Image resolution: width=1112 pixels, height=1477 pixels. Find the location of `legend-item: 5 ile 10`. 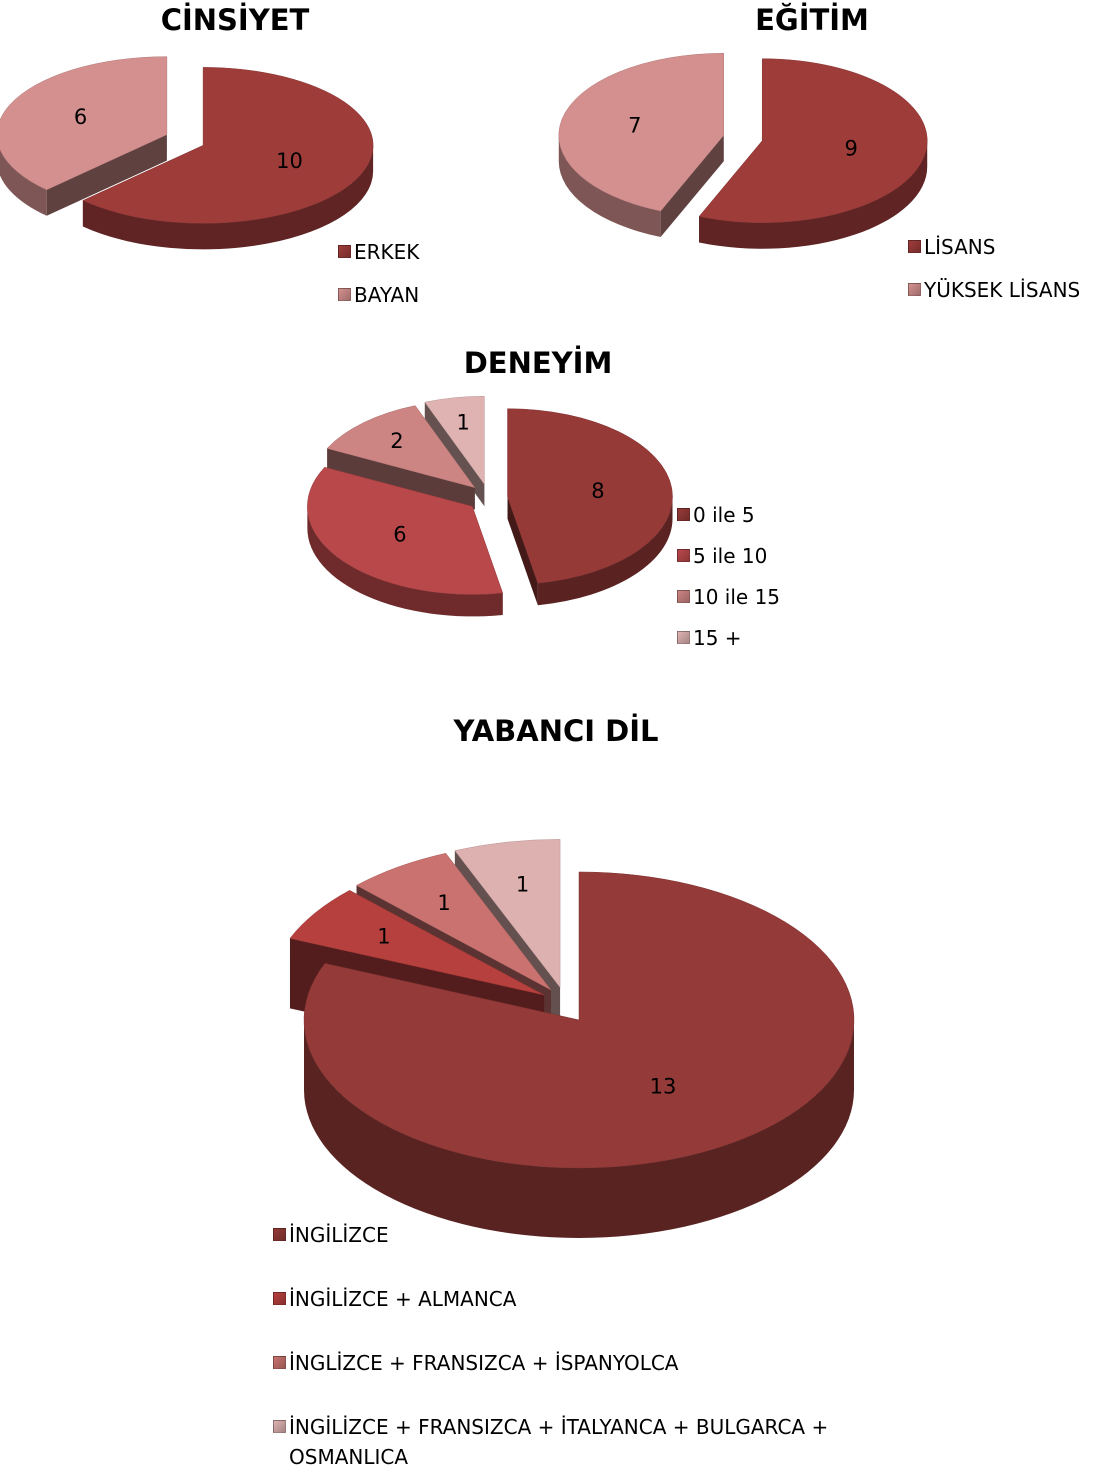

legend-item: 5 ile 10 is located at coordinates (722, 556).